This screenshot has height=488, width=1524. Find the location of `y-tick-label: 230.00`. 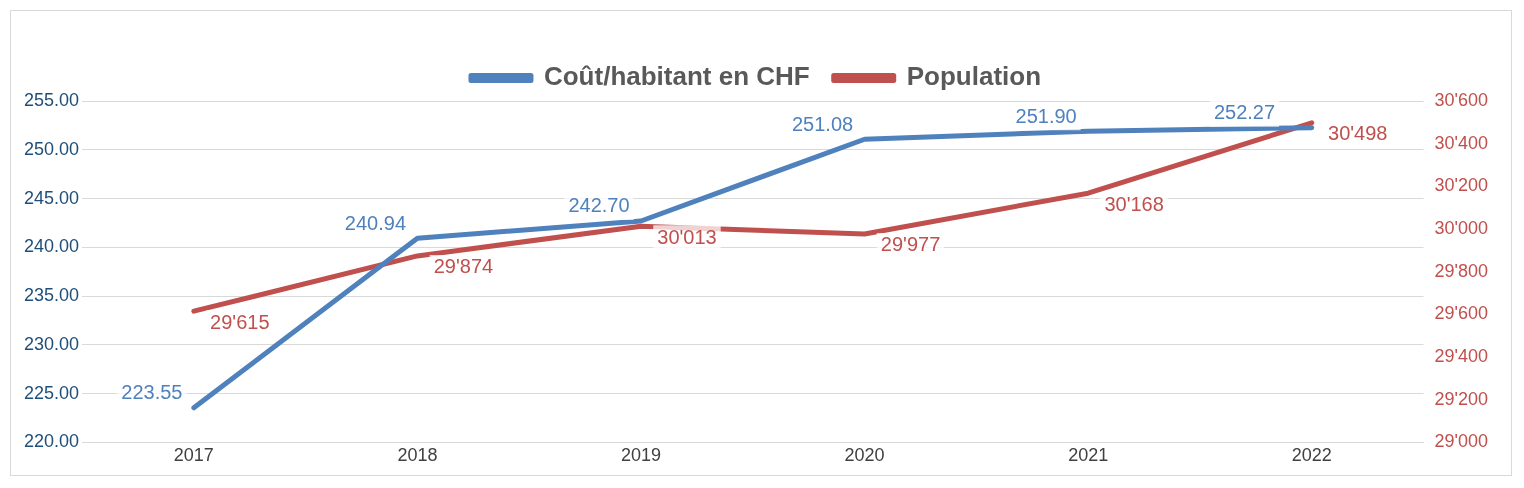

y-tick-label: 230.00 is located at coordinates (51, 343).